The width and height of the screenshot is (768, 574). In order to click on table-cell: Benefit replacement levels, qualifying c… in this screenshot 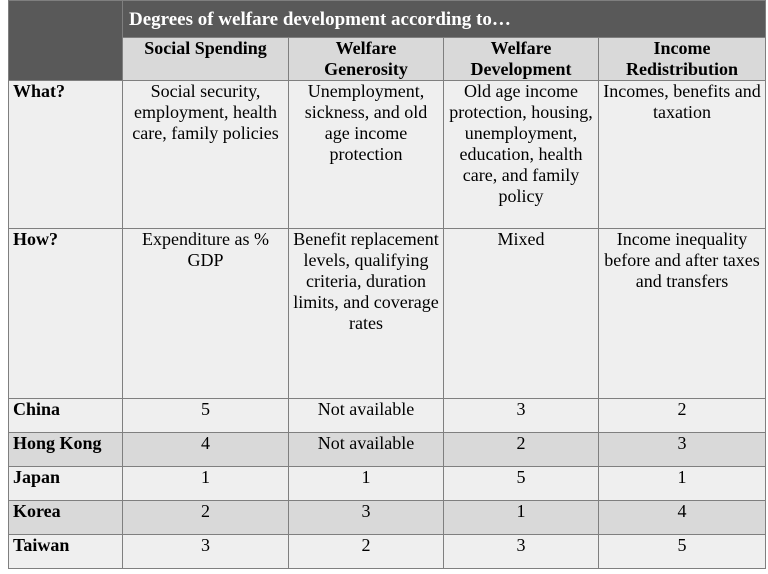, I will do `click(366, 313)`.